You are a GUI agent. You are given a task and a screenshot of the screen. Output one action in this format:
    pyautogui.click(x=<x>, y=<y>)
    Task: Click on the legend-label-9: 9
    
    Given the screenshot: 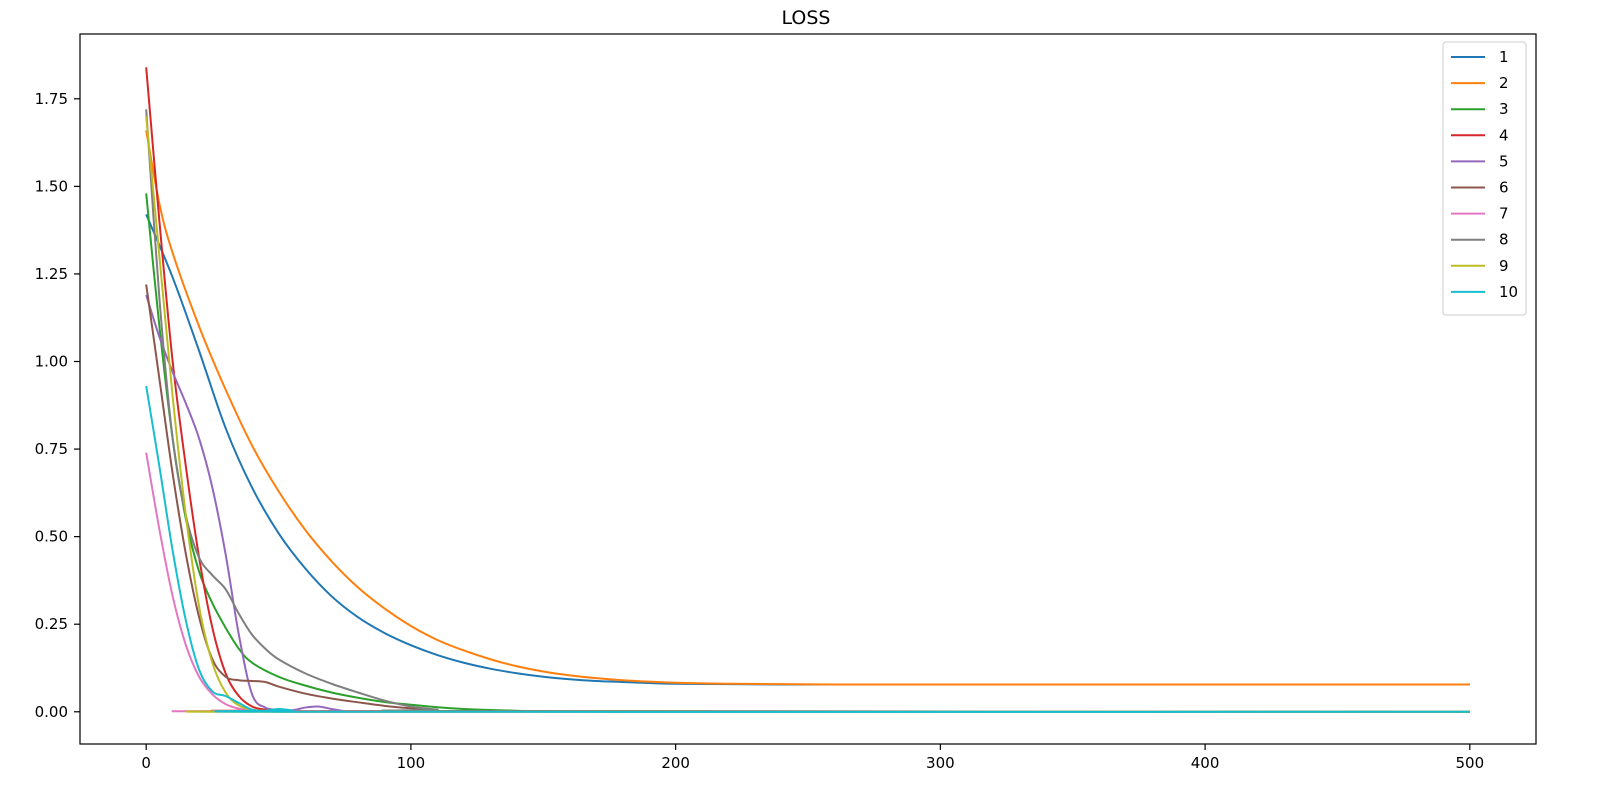 What is the action you would take?
    pyautogui.click(x=1504, y=266)
    